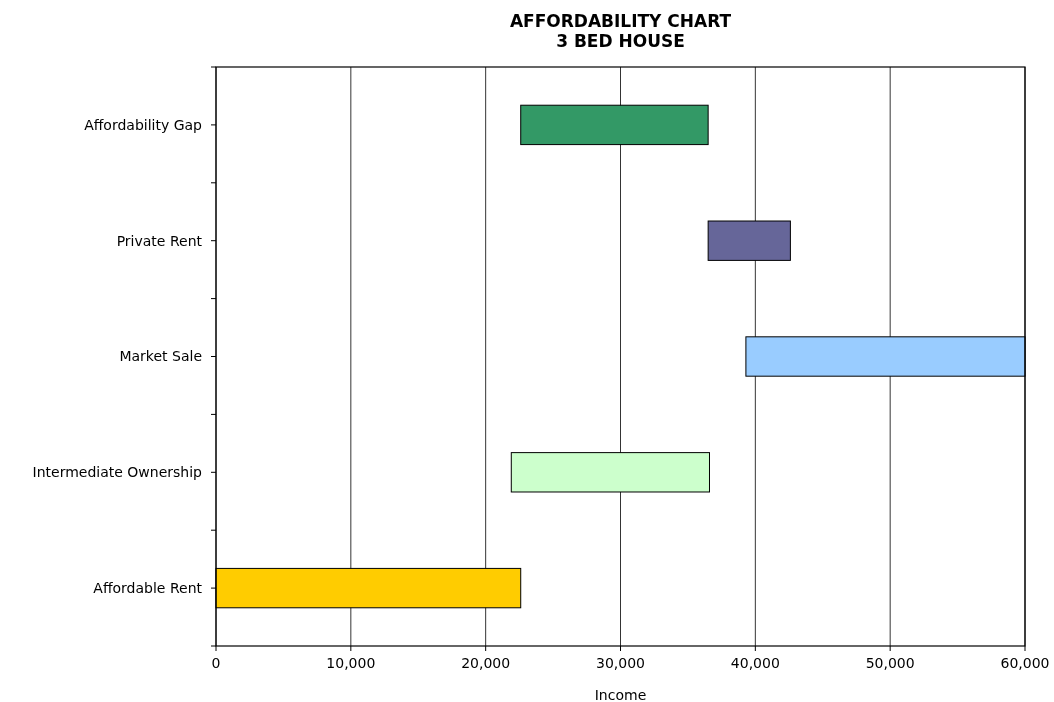 Image resolution: width=1054 pixels, height=702 pixels. Describe the element at coordinates (755, 663) in the screenshot. I see `x-tick-label: 40,000` at that location.